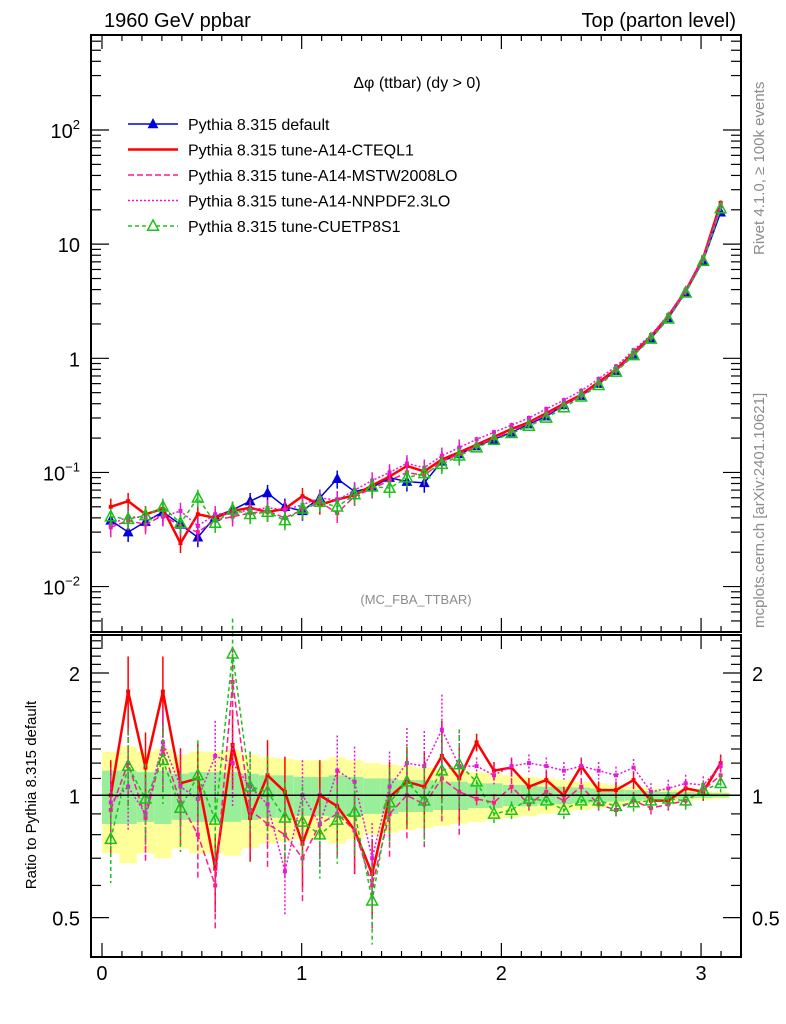 Image resolution: width=786 pixels, height=1024 pixels. Describe the element at coordinates (757, 797) in the screenshot. I see `ratio-y-tick-label-right: 1` at that location.